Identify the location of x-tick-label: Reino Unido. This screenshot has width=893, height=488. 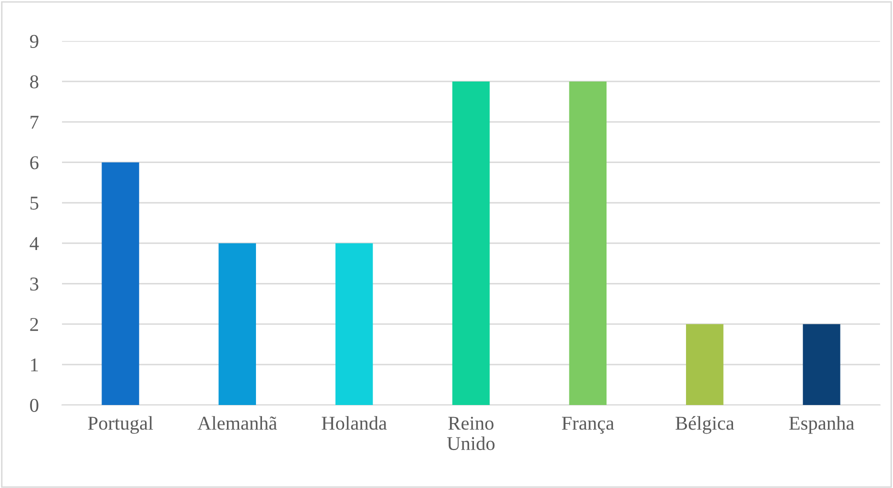
(471, 433).